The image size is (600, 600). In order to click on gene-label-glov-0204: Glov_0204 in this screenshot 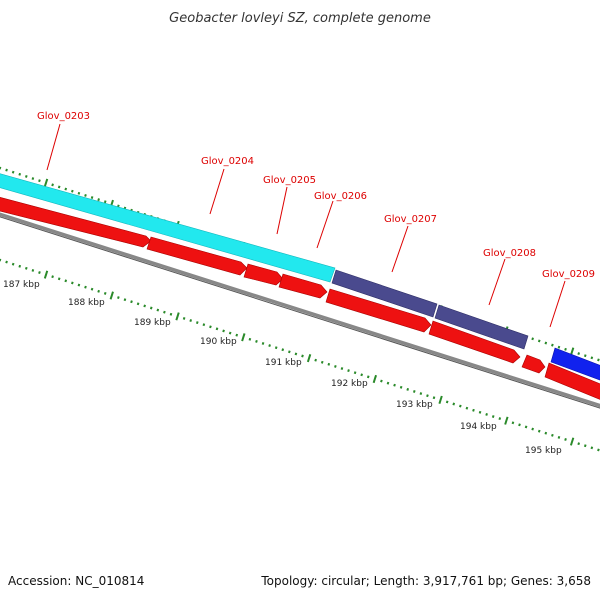, I will do `click(227, 161)`.